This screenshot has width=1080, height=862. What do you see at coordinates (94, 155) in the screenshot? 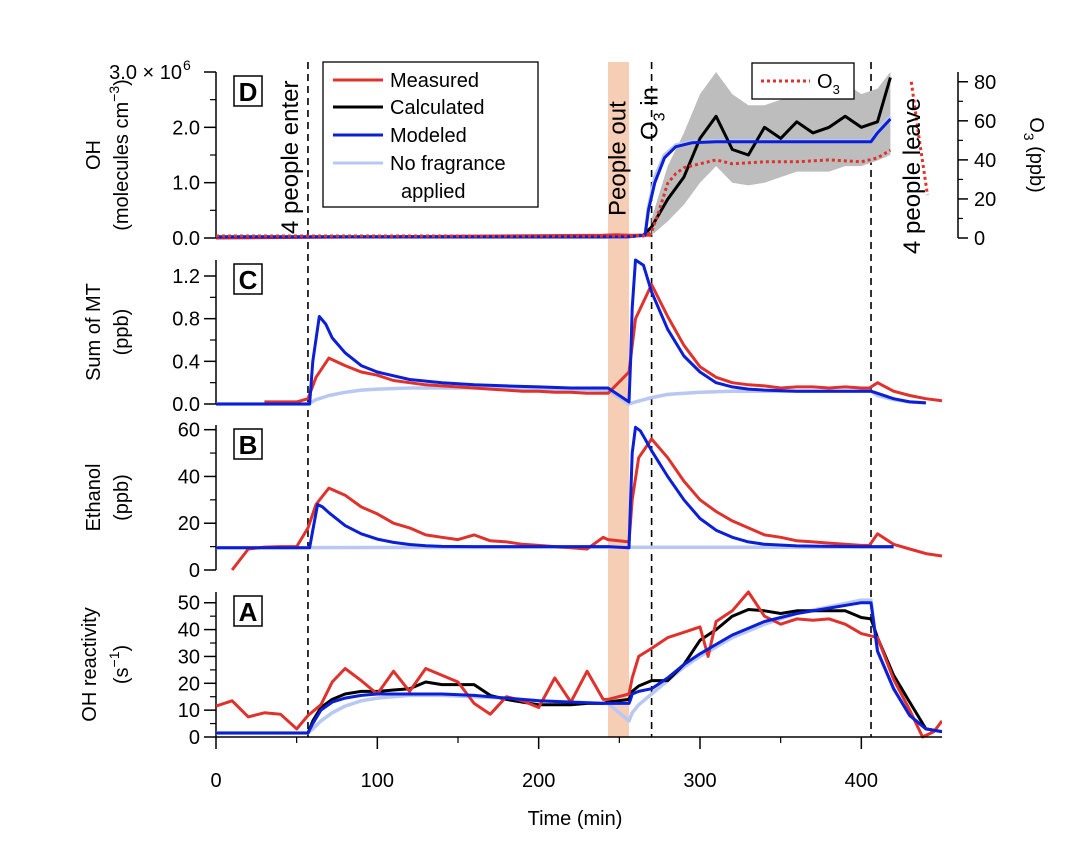
I see `y-label-D-line1: OH` at bounding box center [94, 155].